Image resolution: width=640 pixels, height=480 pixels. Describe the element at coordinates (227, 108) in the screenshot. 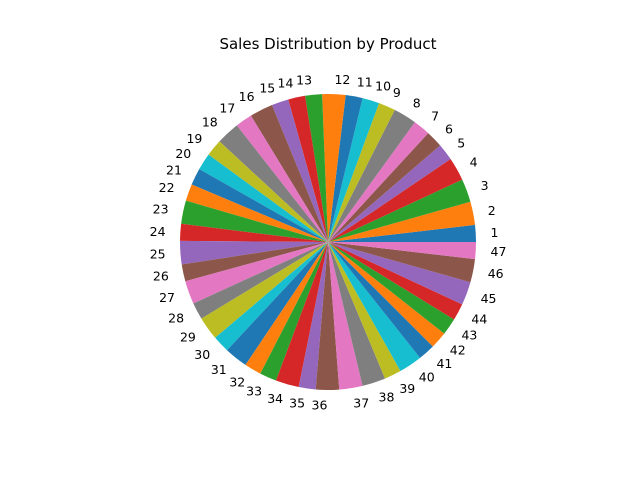

I see `pie-slice-label-17: 17` at that location.